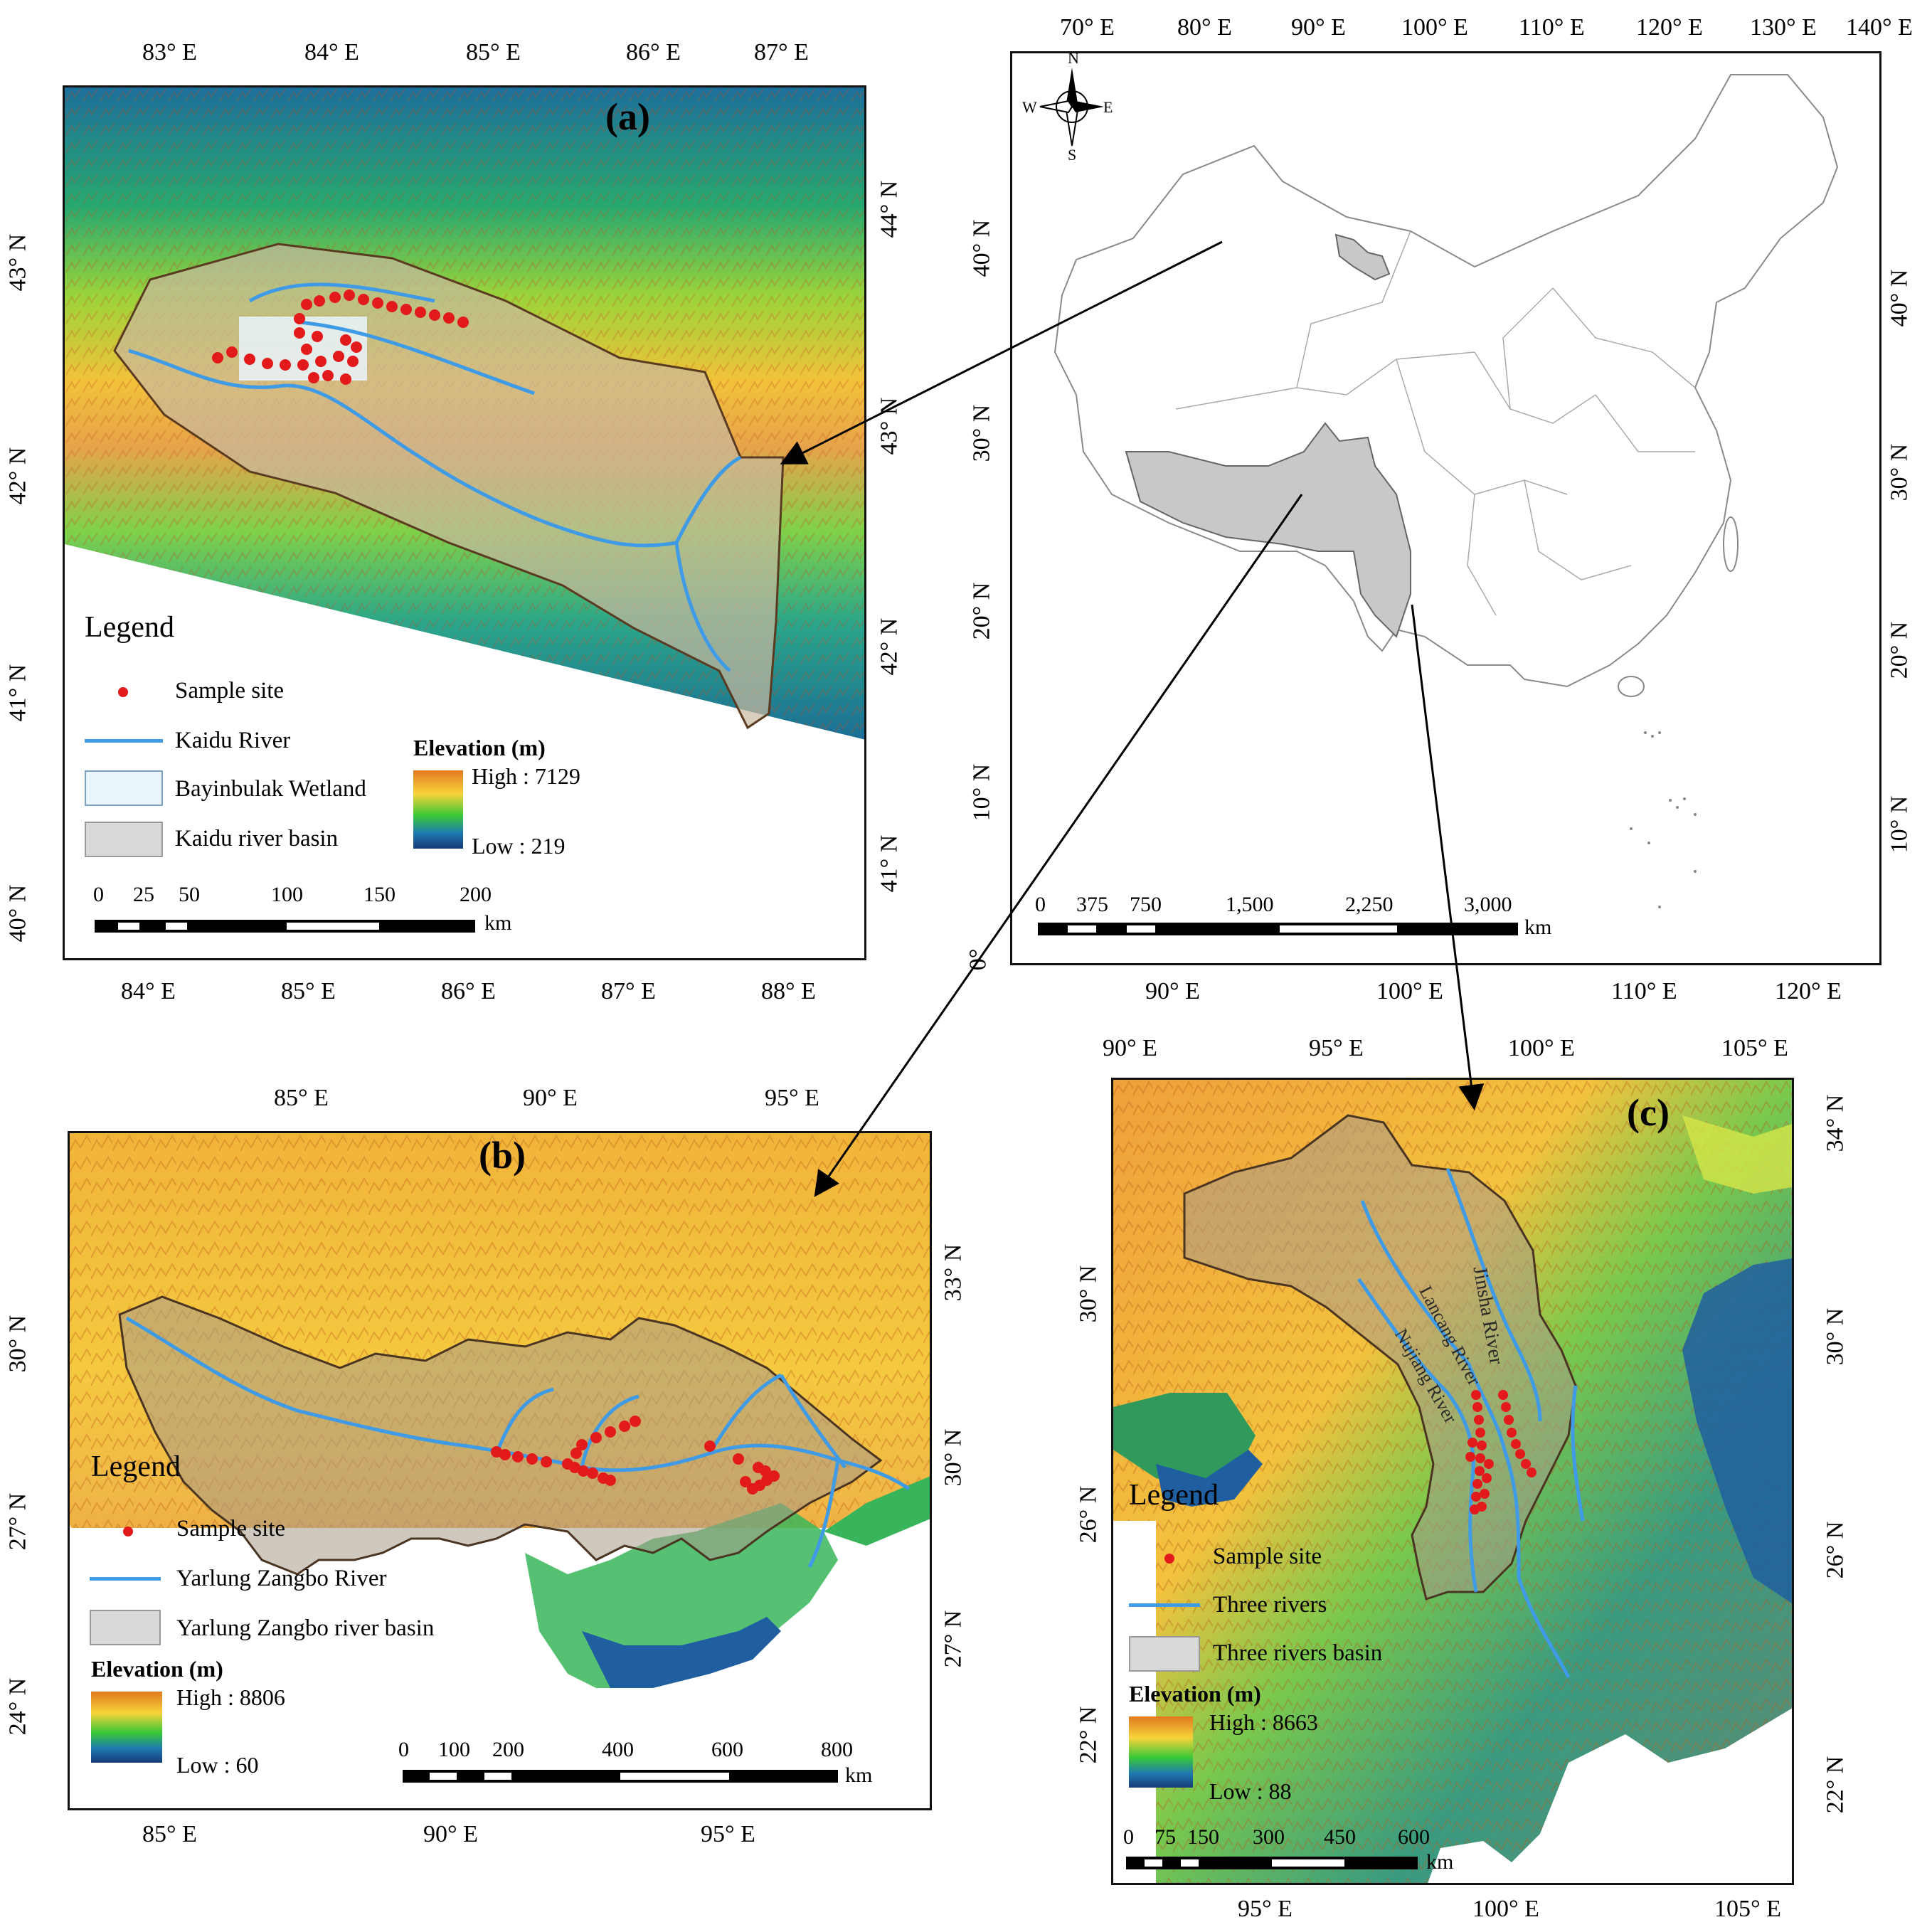  Describe the element at coordinates (305, 1628) in the screenshot. I see `legend-basin: Yarlung Zangbo river basin` at that location.